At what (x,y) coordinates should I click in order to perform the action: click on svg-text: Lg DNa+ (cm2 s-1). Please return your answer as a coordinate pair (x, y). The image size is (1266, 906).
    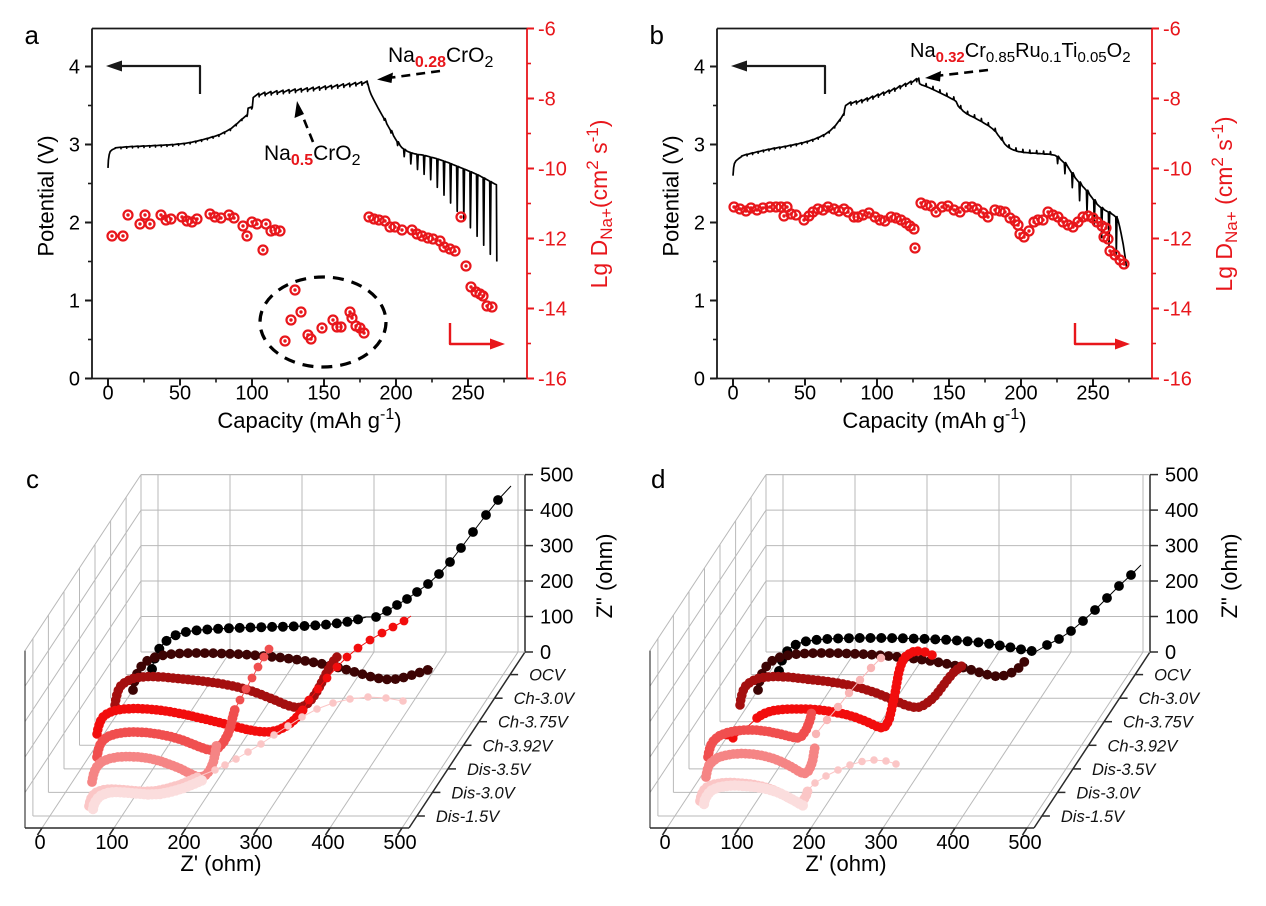
    Looking at the image, I should click on (1224, 203).